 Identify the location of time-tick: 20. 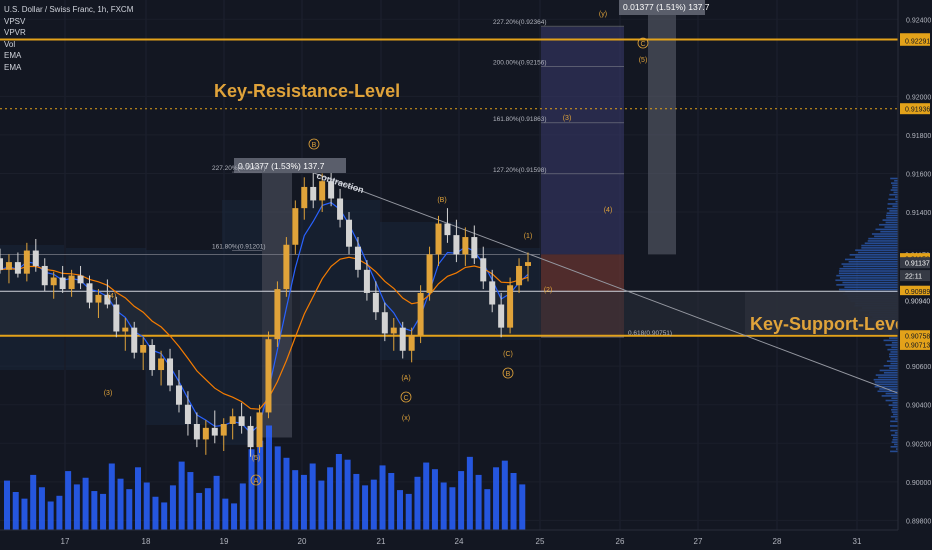
(302, 541).